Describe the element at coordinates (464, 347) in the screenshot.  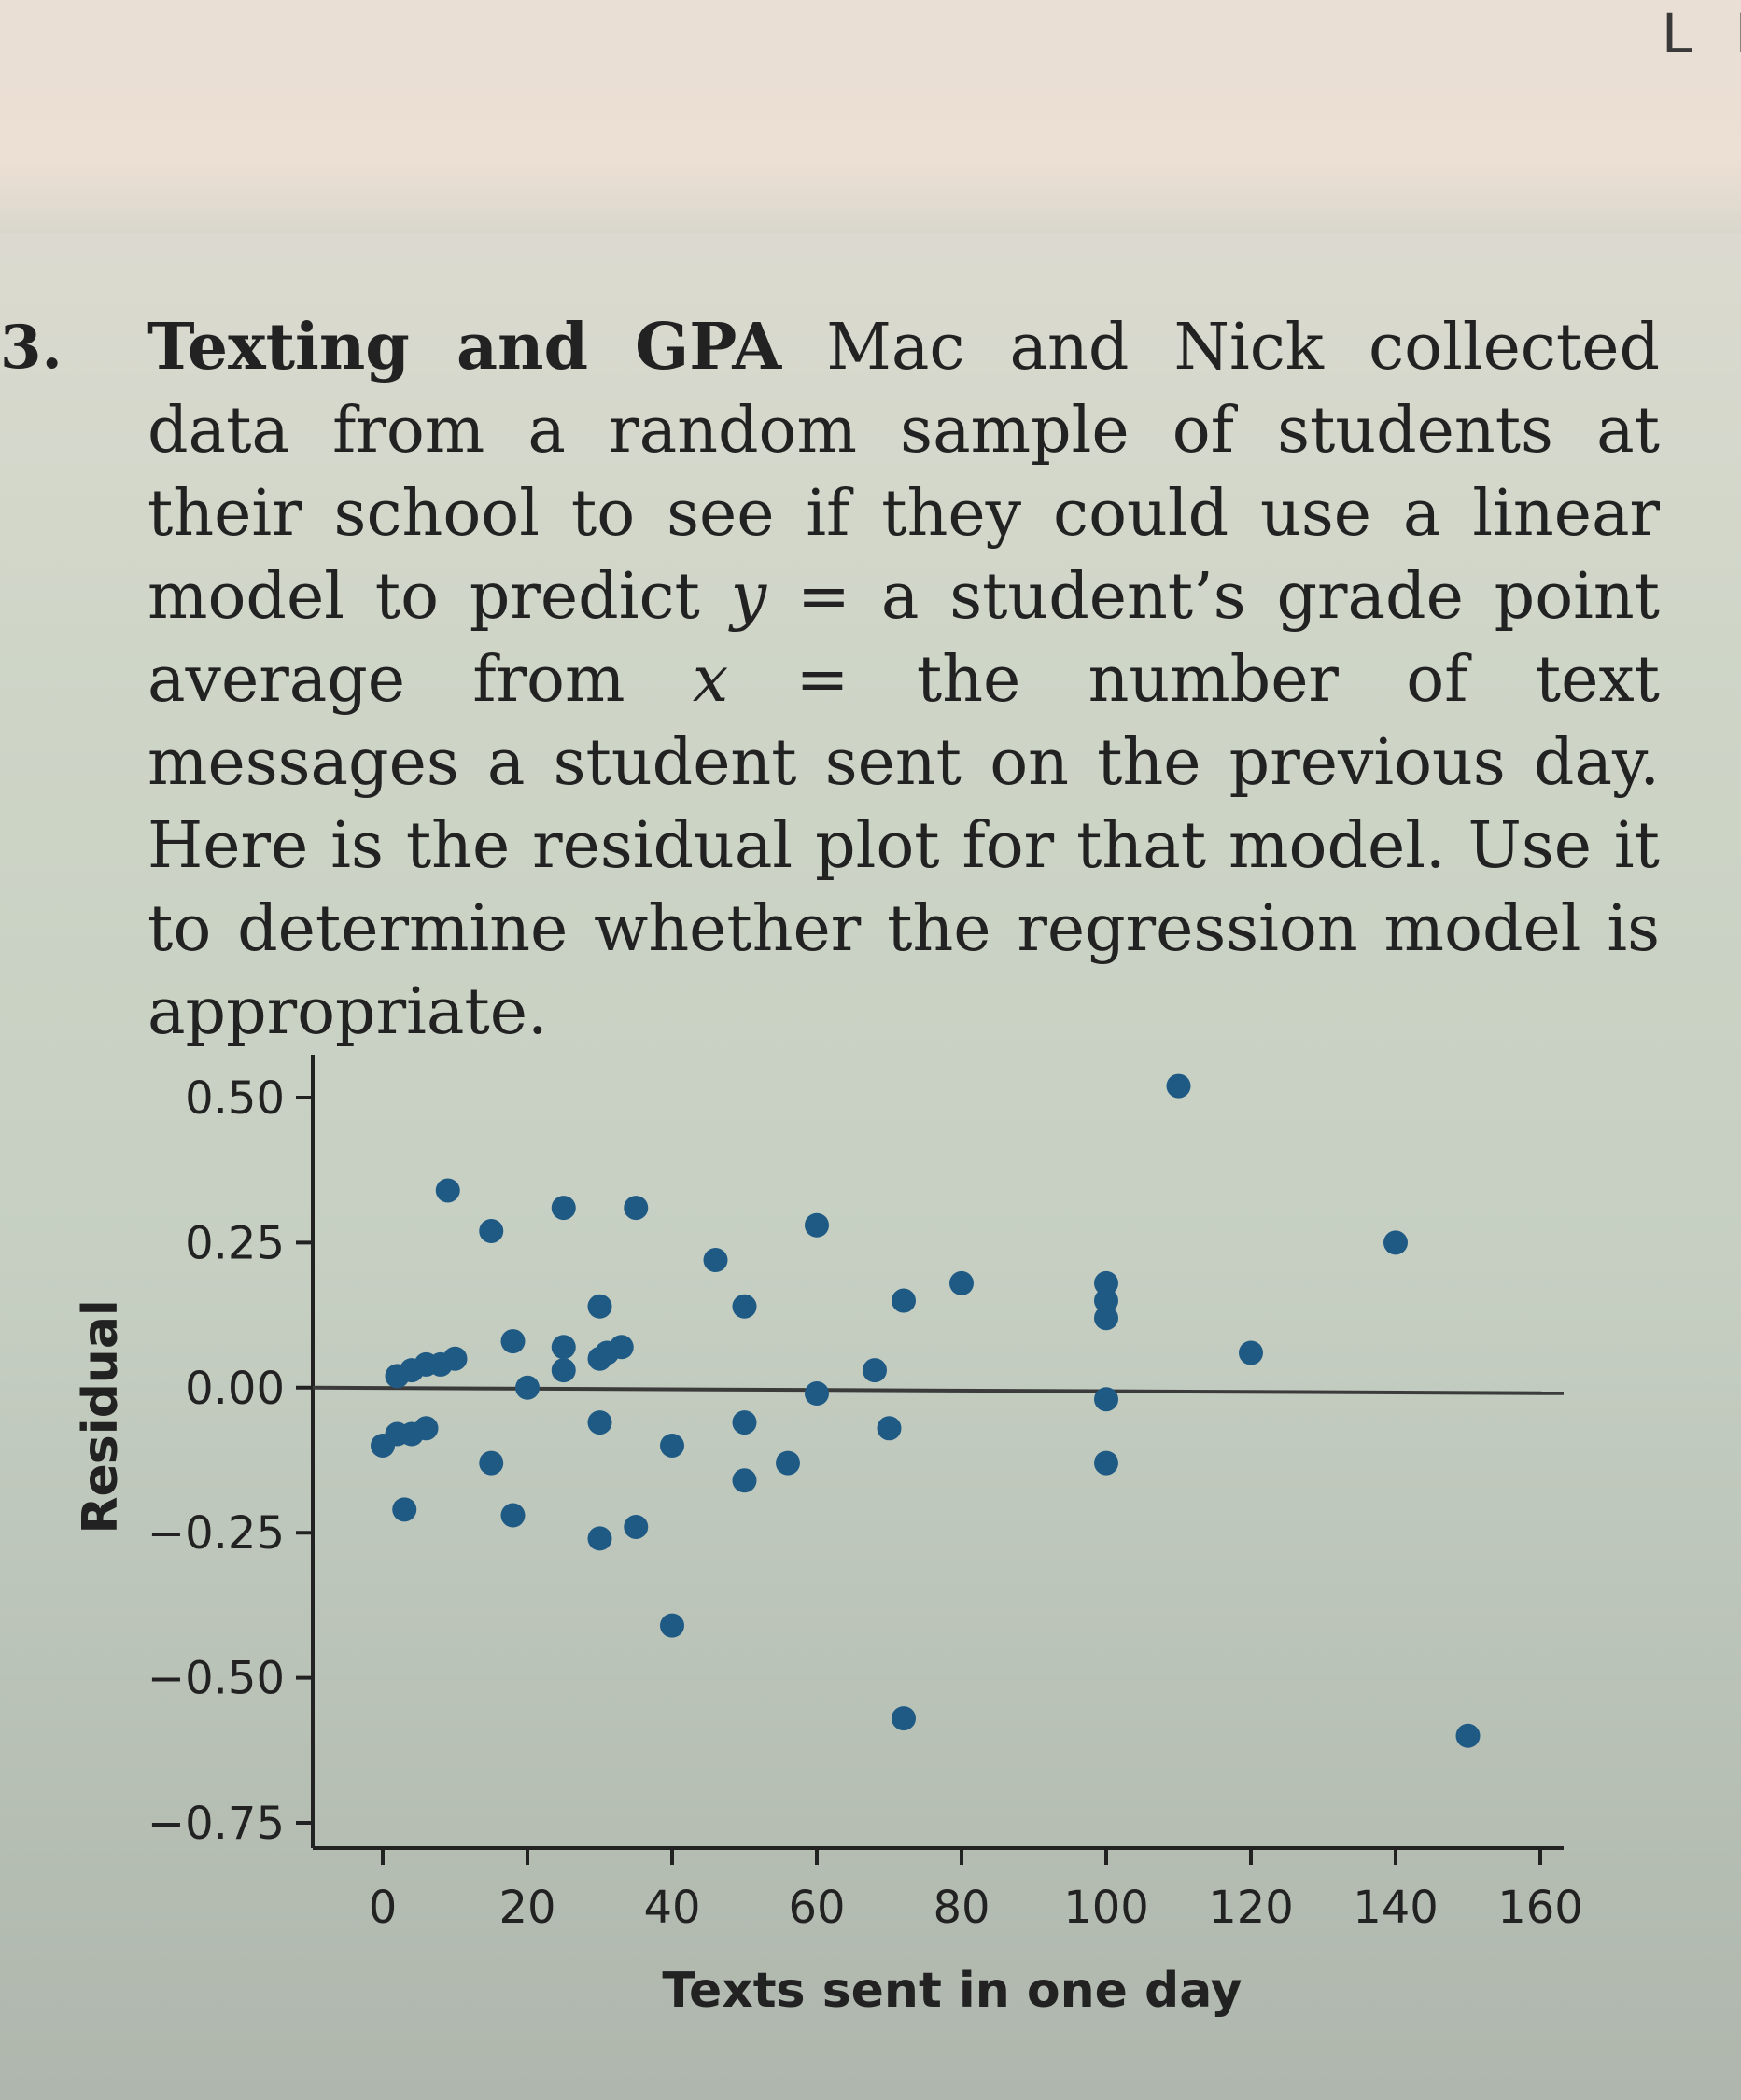
I see `problem-title: Texting and GPA` at that location.